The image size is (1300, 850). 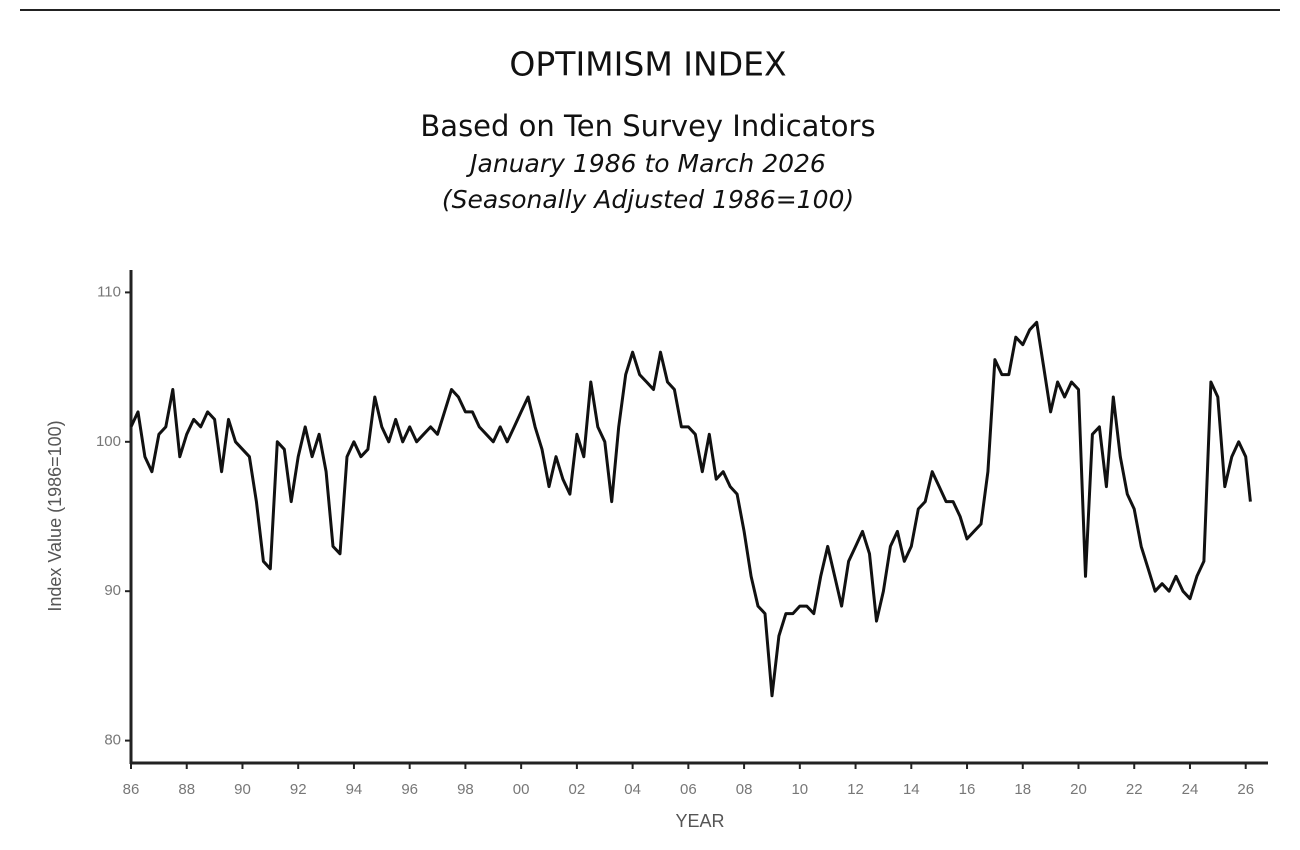 What do you see at coordinates (647, 64) in the screenshot?
I see `chart-title: OPTIMISM INDEX` at bounding box center [647, 64].